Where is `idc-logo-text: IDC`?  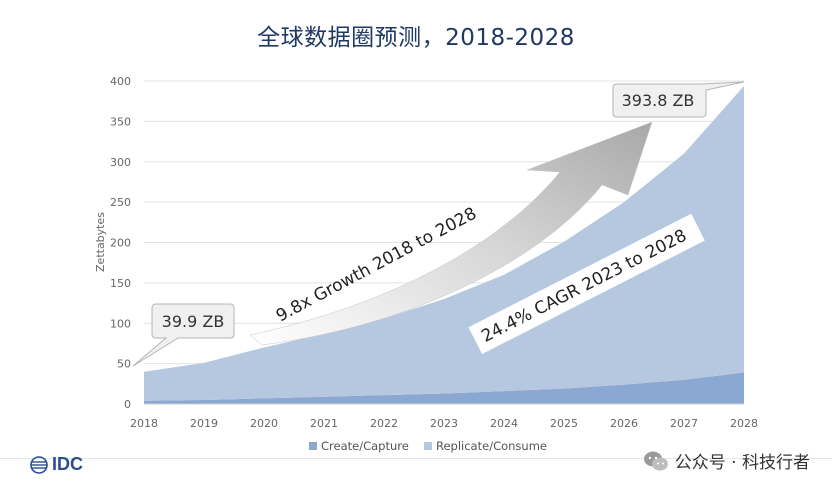
idc-logo-text: IDC is located at coordinates (67, 464).